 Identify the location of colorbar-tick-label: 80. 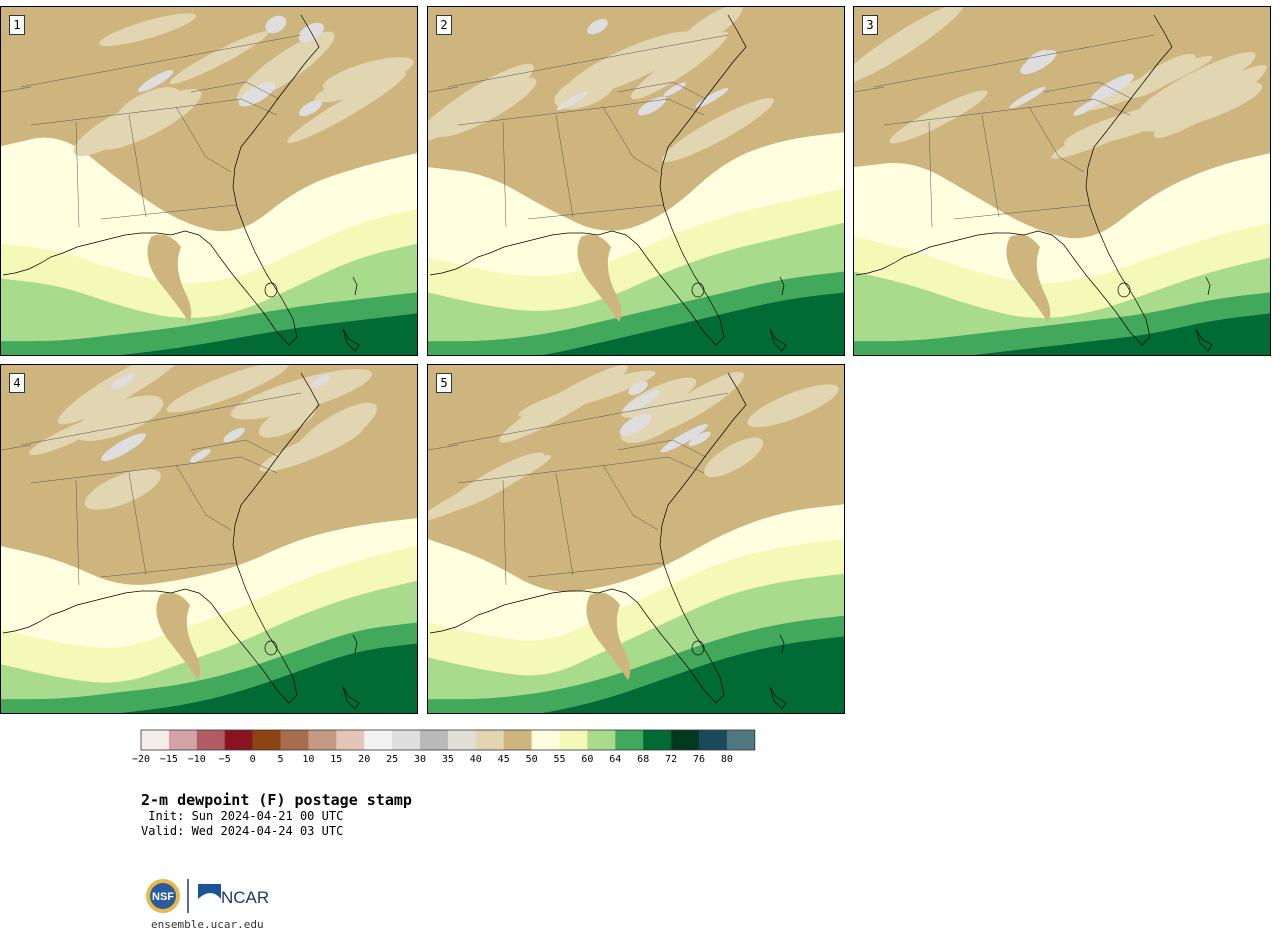
(727, 759).